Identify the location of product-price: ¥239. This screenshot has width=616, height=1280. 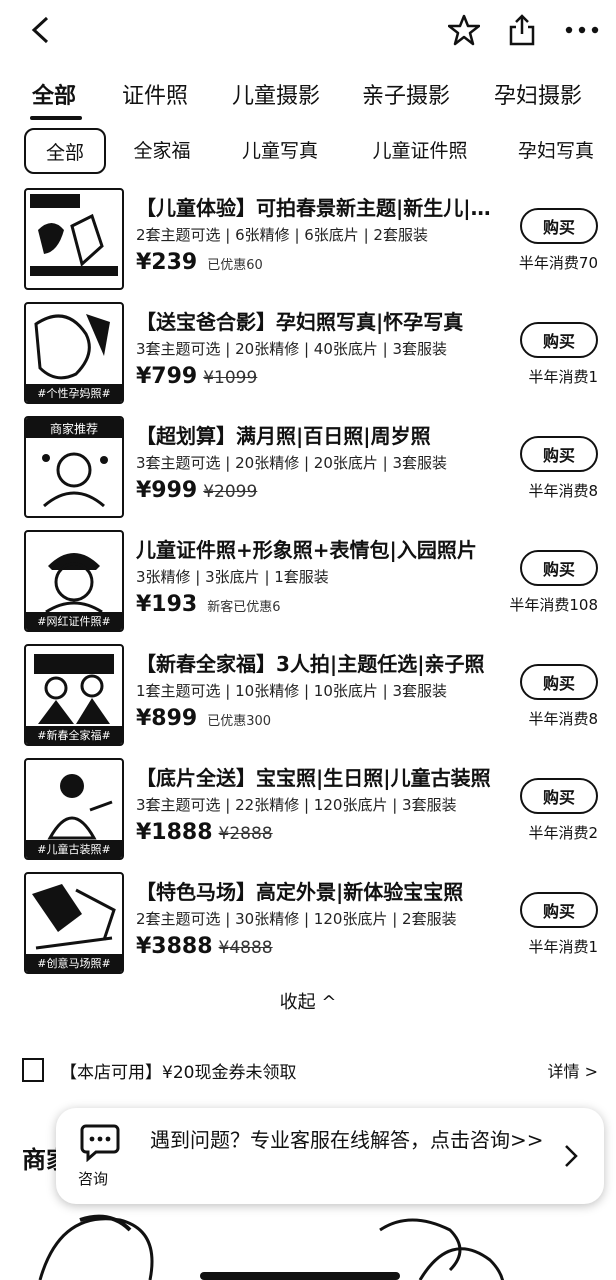
(167, 262).